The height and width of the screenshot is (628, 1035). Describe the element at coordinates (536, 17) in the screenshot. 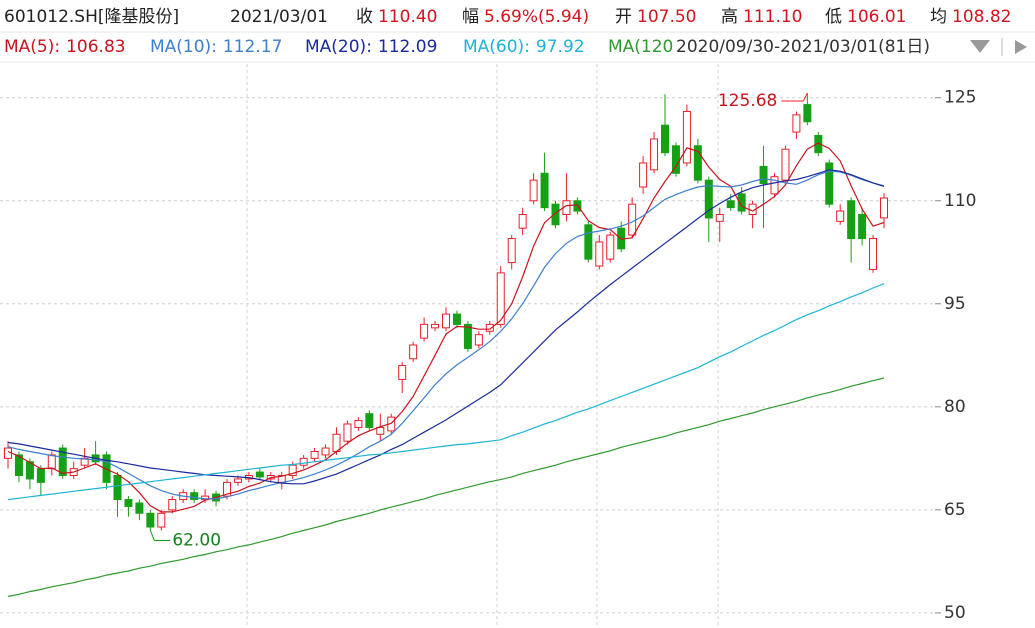

I see `quote-value: 5.69%(5.94)` at that location.